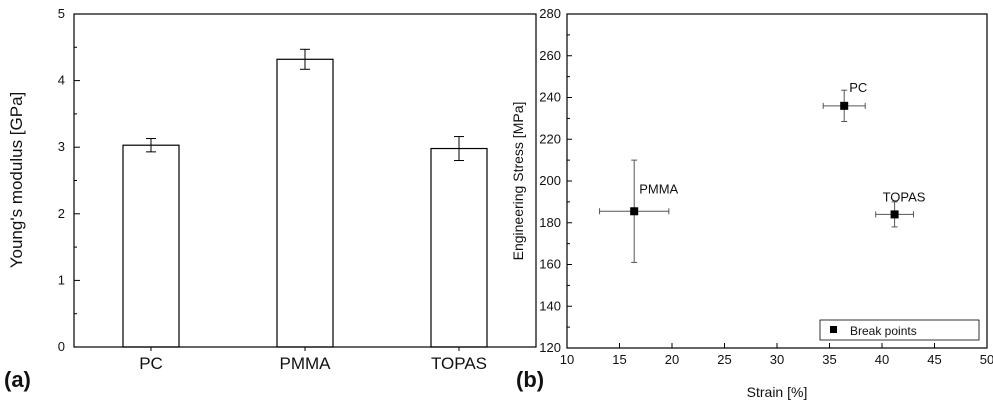 Image resolution: width=993 pixels, height=402 pixels. Describe the element at coordinates (658, 188) in the screenshot. I see `point-label: PMMA` at that location.